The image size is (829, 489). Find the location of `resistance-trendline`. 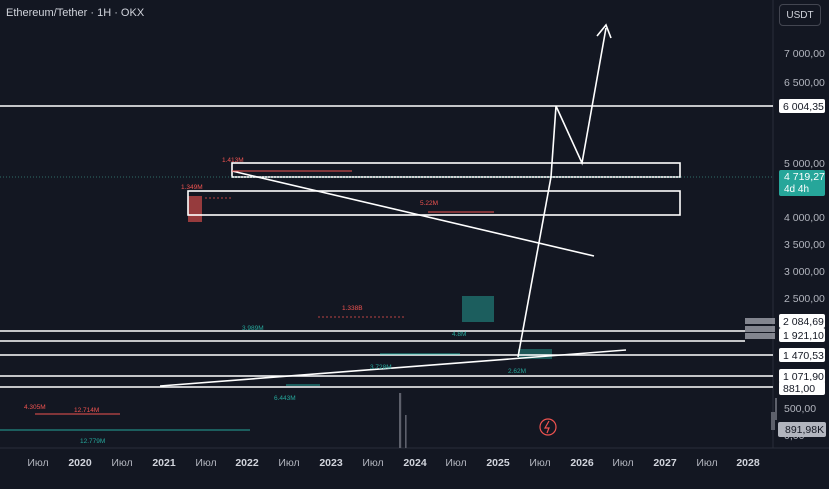

resistance-trendline is located at coordinates (413, 213).